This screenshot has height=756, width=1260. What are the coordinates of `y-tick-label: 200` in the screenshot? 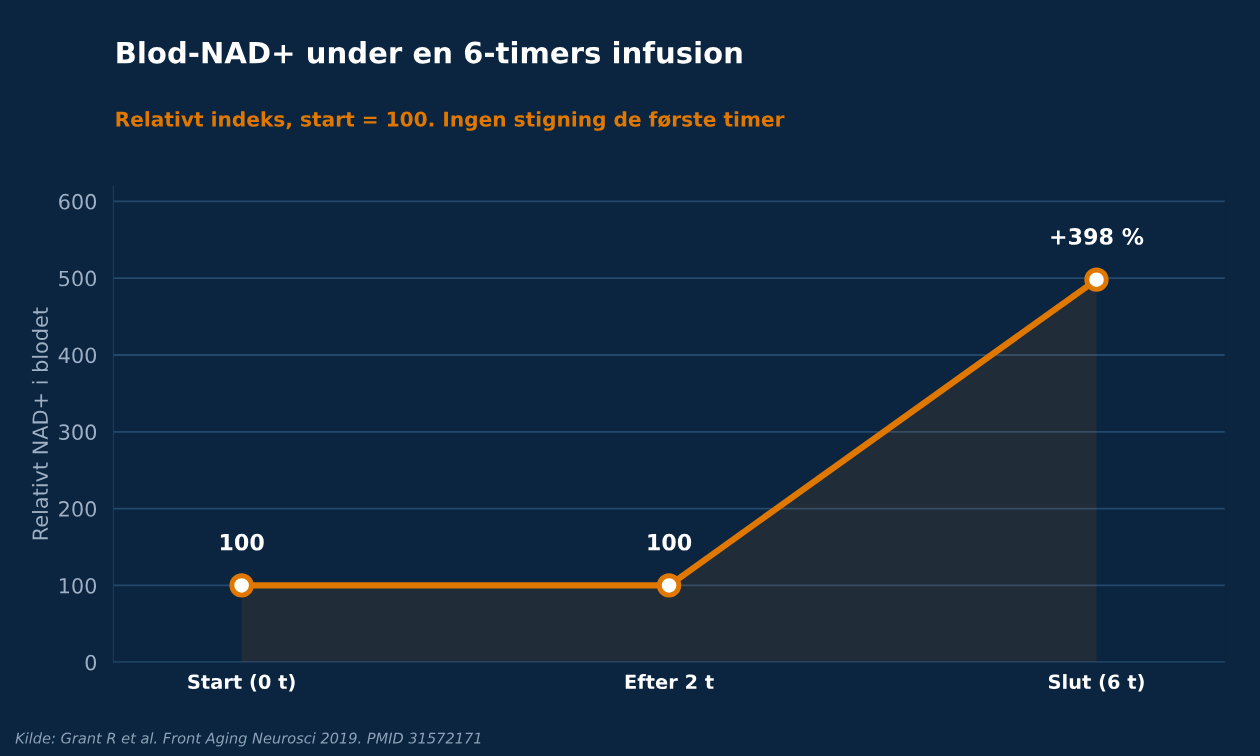 It's located at (78, 509).